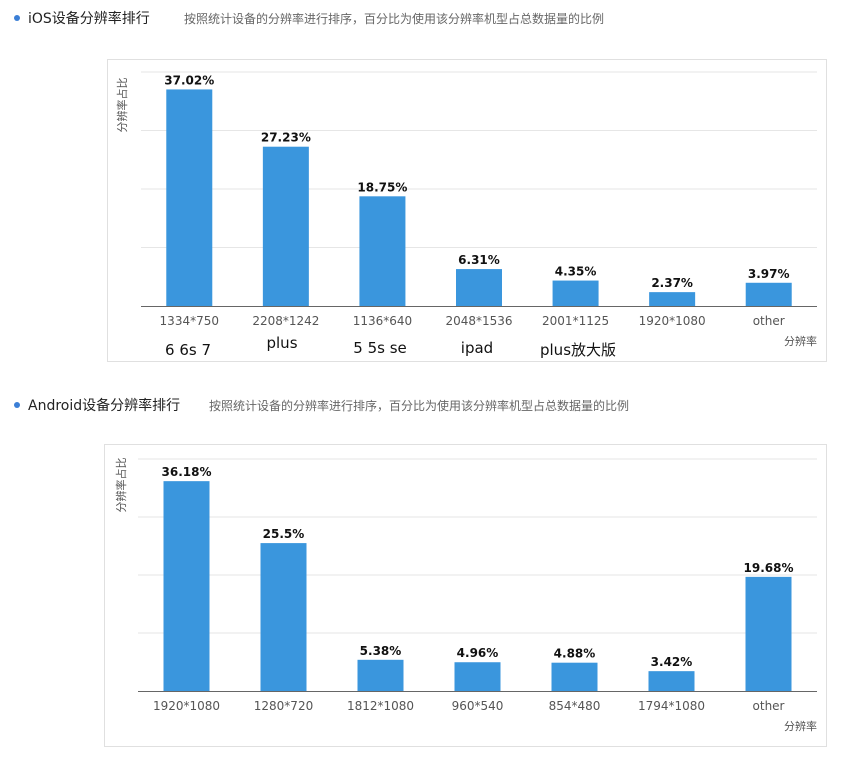  Describe the element at coordinates (672, 662) in the screenshot. I see `value-label: 3.42%` at that location.